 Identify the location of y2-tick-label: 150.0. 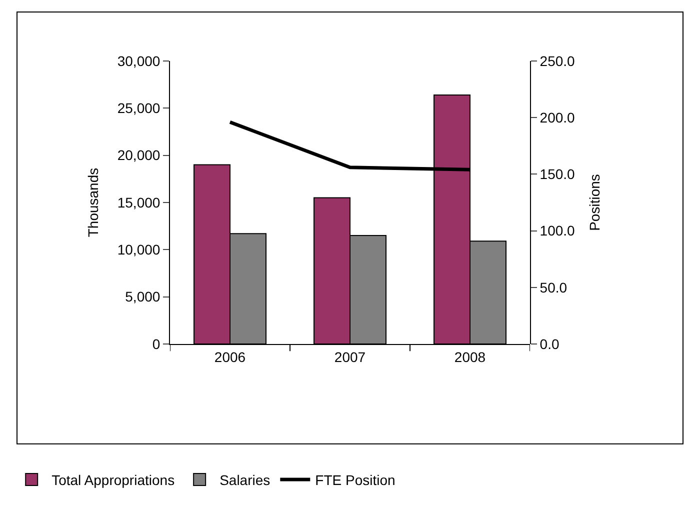
(558, 174).